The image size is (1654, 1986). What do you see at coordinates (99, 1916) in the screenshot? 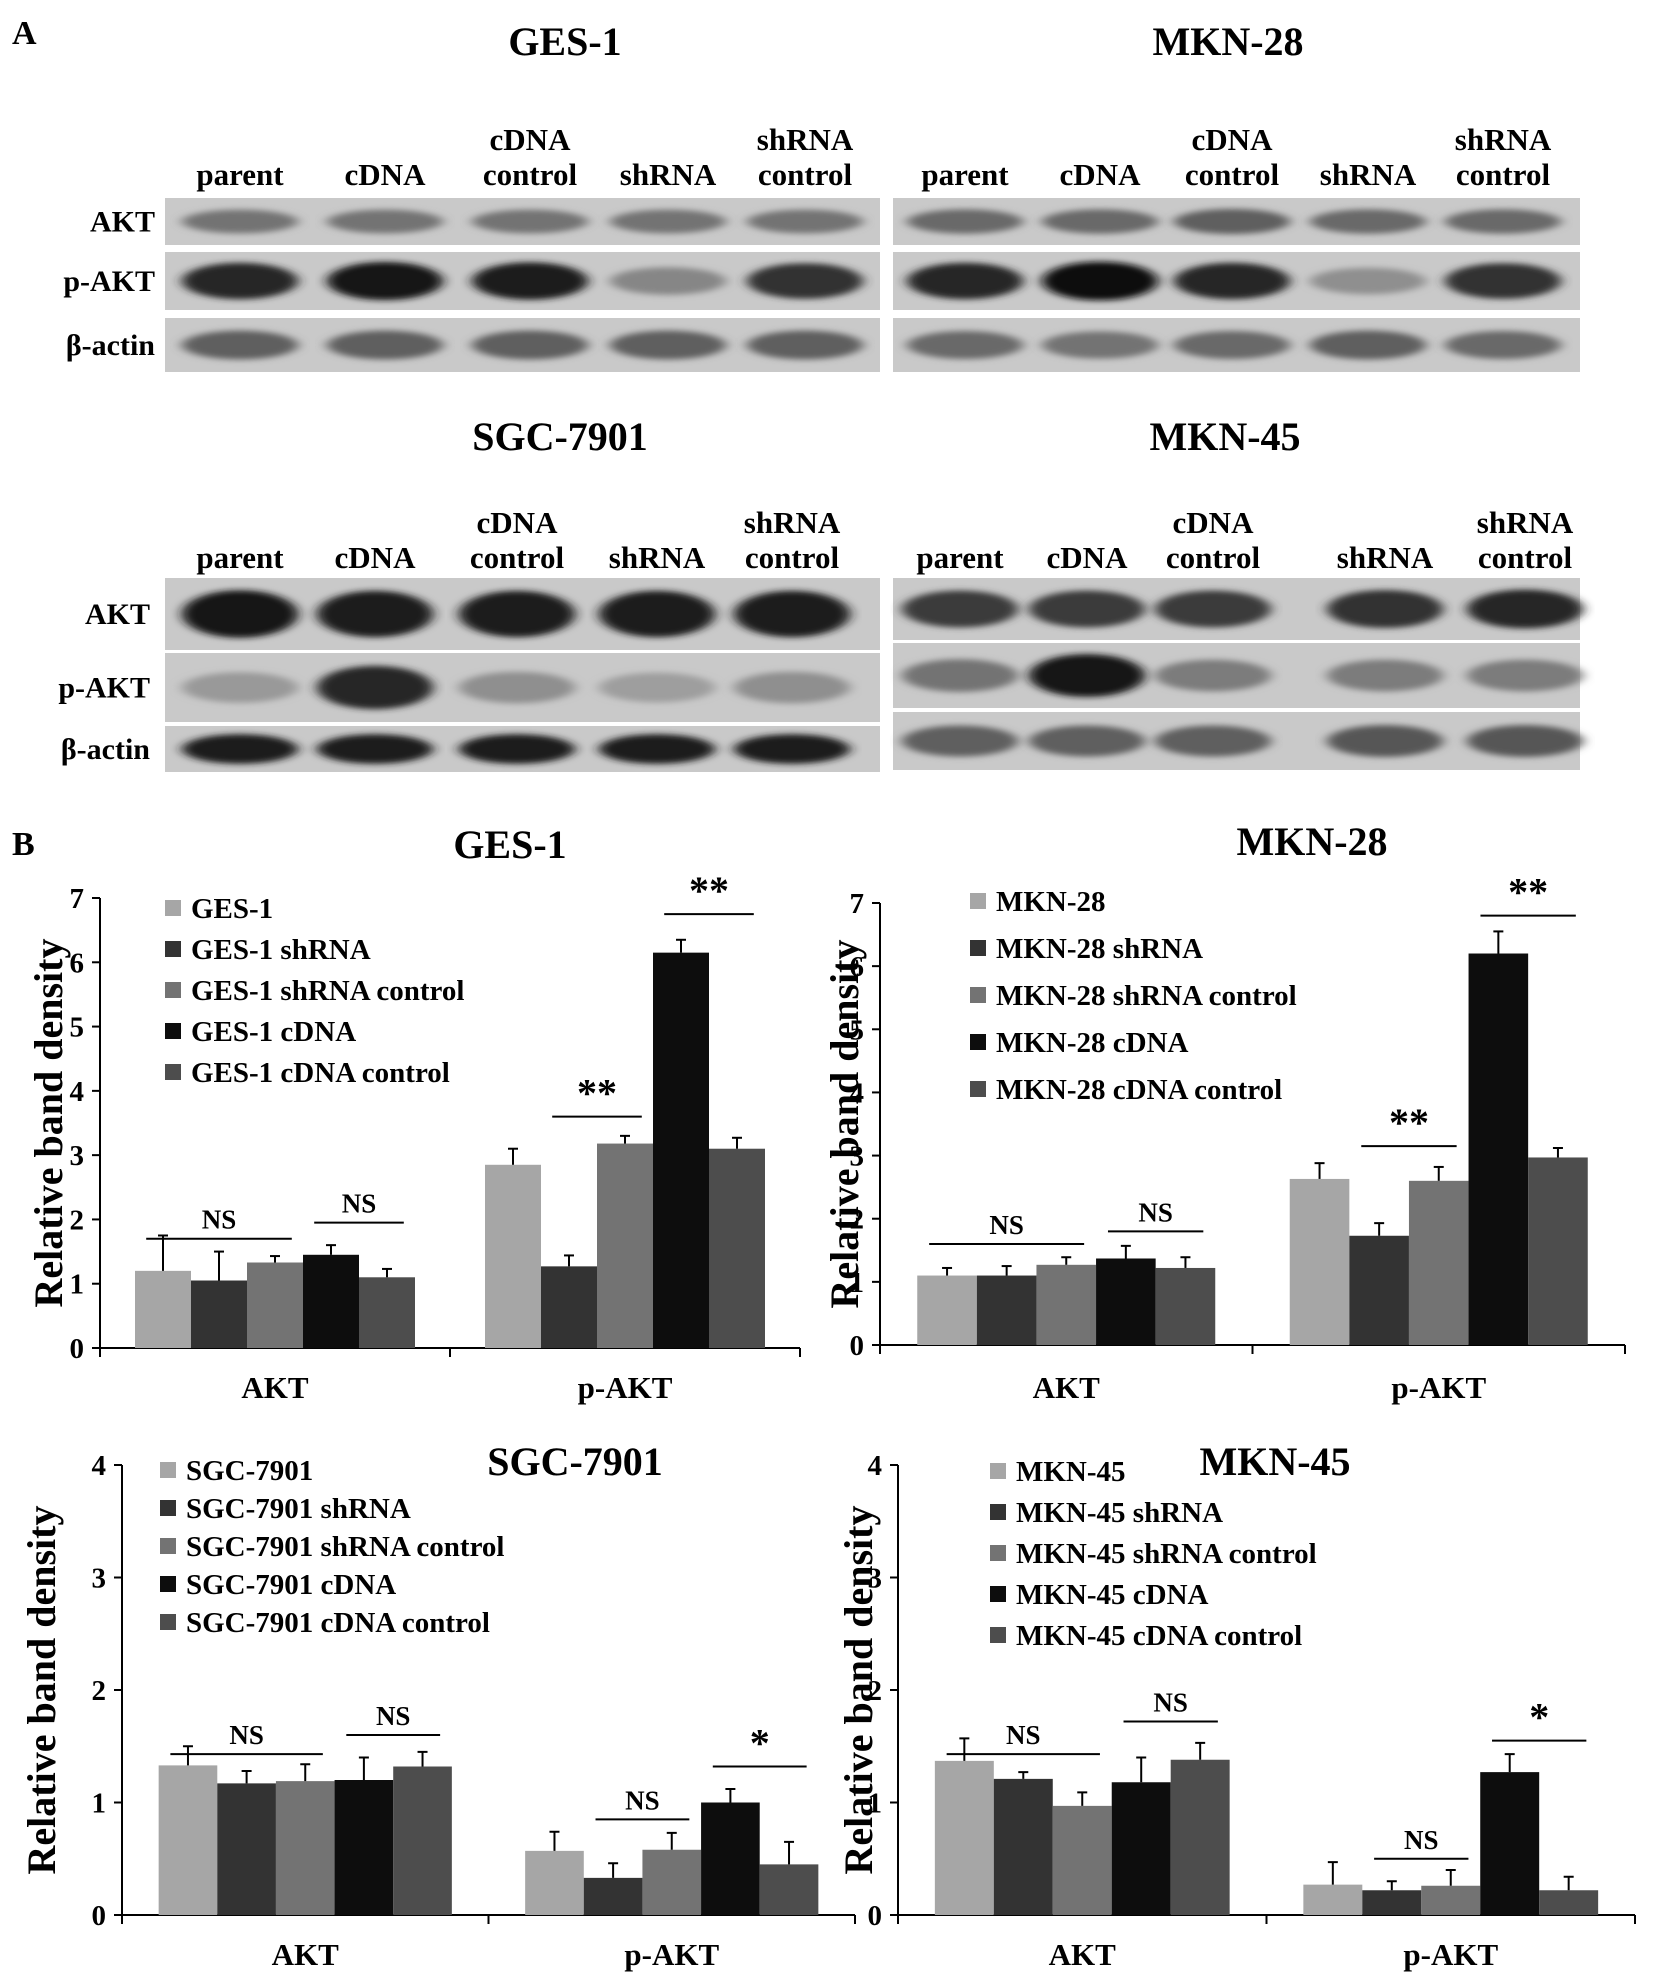
I see `y-tick-label: 0` at bounding box center [99, 1916].